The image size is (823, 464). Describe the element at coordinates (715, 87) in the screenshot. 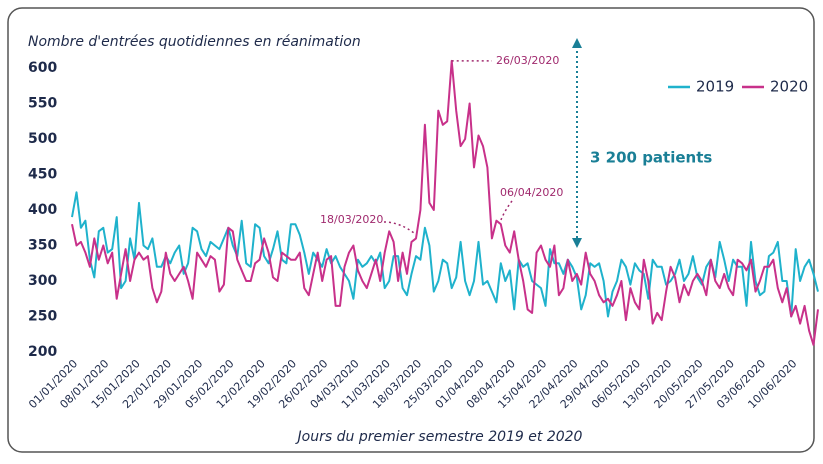

I see `legend-label: 2019` at that location.